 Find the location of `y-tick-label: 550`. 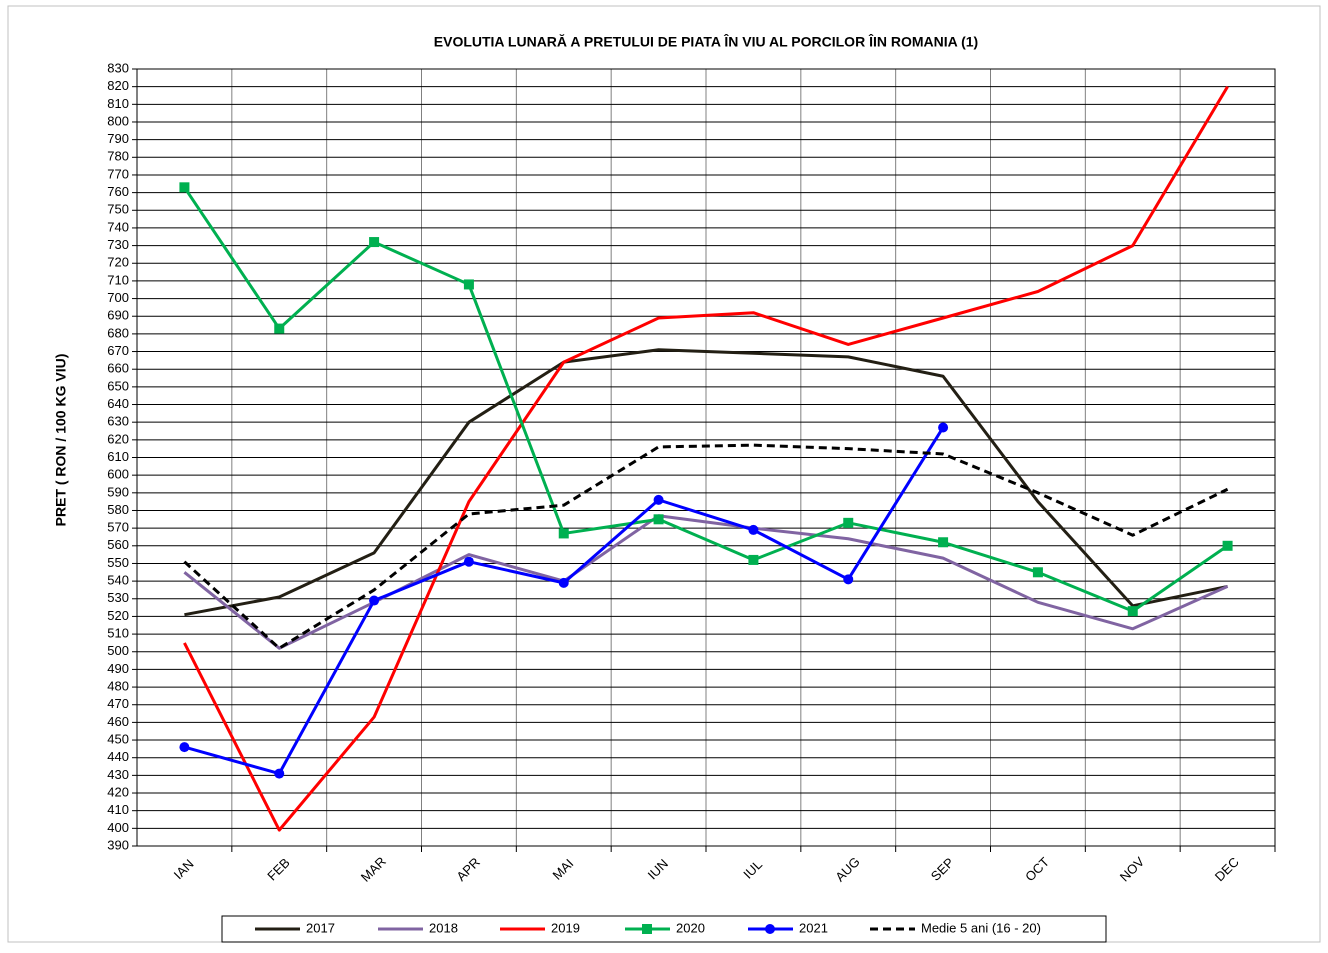

y-tick-label: 550 is located at coordinates (118, 562).